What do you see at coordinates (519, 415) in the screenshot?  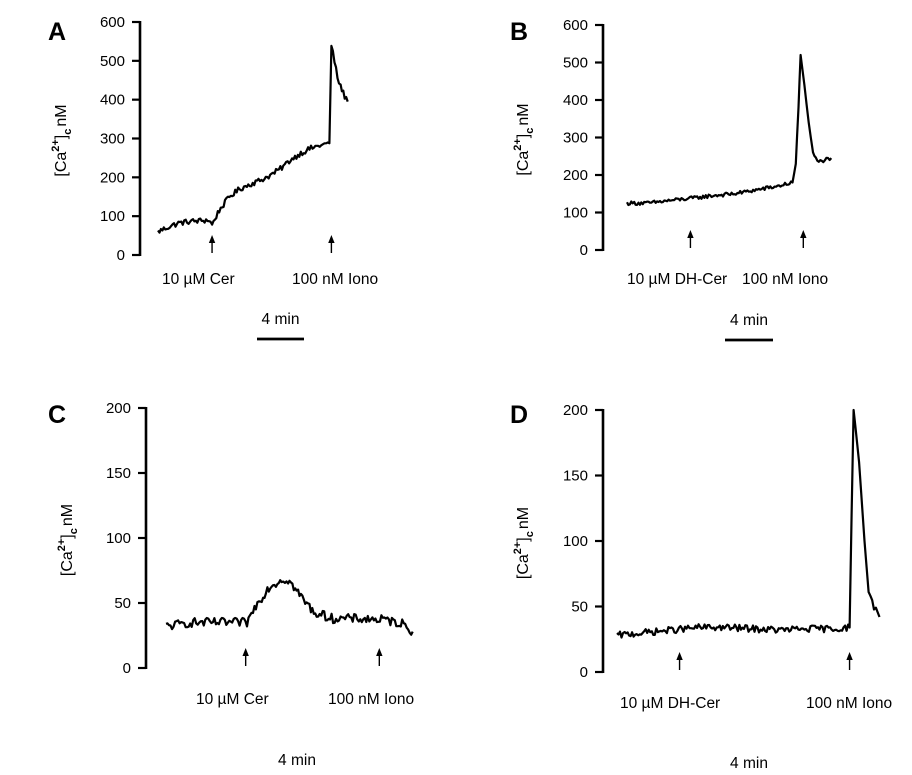 I see `panel-label-d: D` at bounding box center [519, 415].